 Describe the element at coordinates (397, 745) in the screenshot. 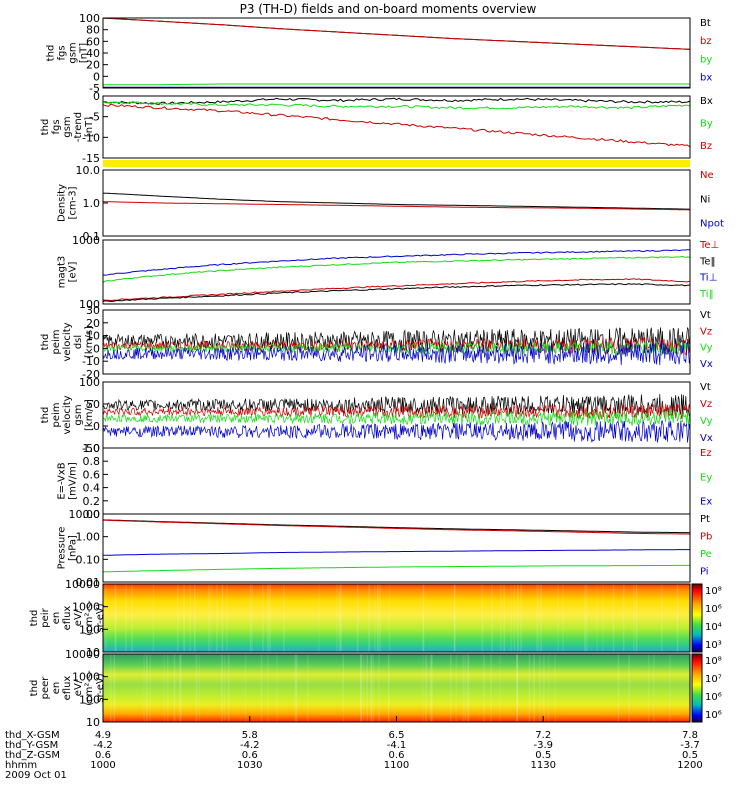

I see `x-tick-label: -4.1` at that location.